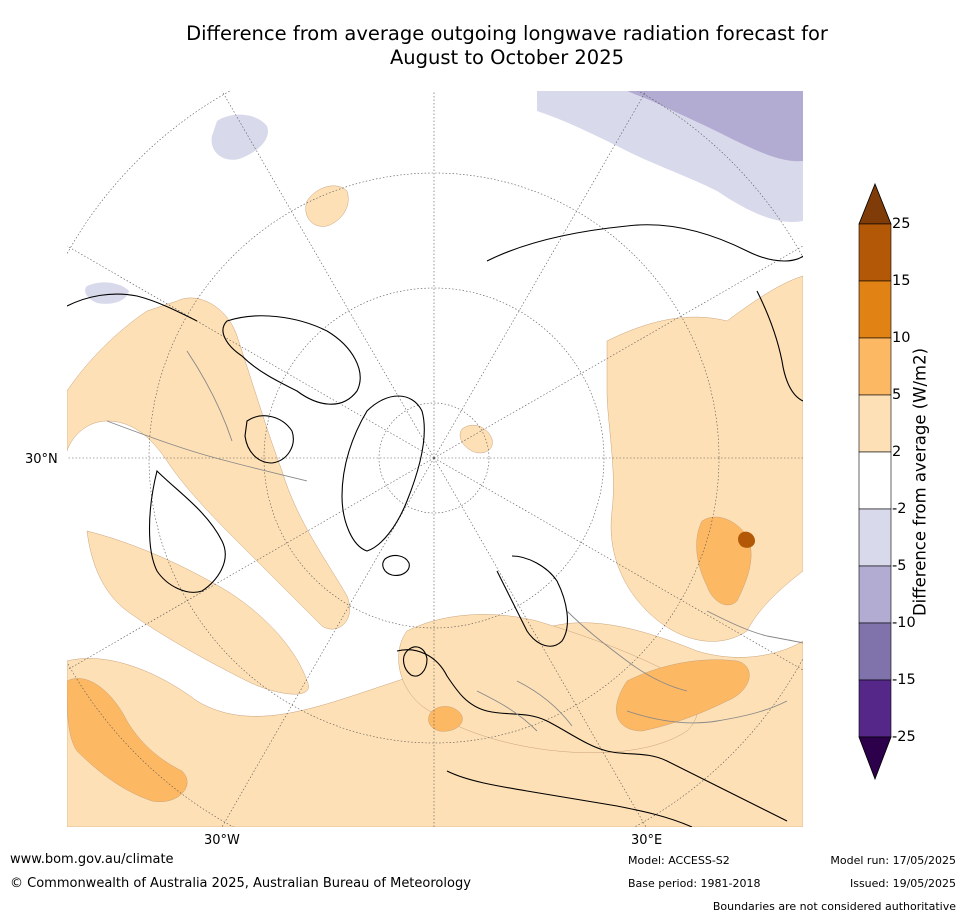  I want to click on colorbar-swatch-minus5-minus10, so click(875, 594).